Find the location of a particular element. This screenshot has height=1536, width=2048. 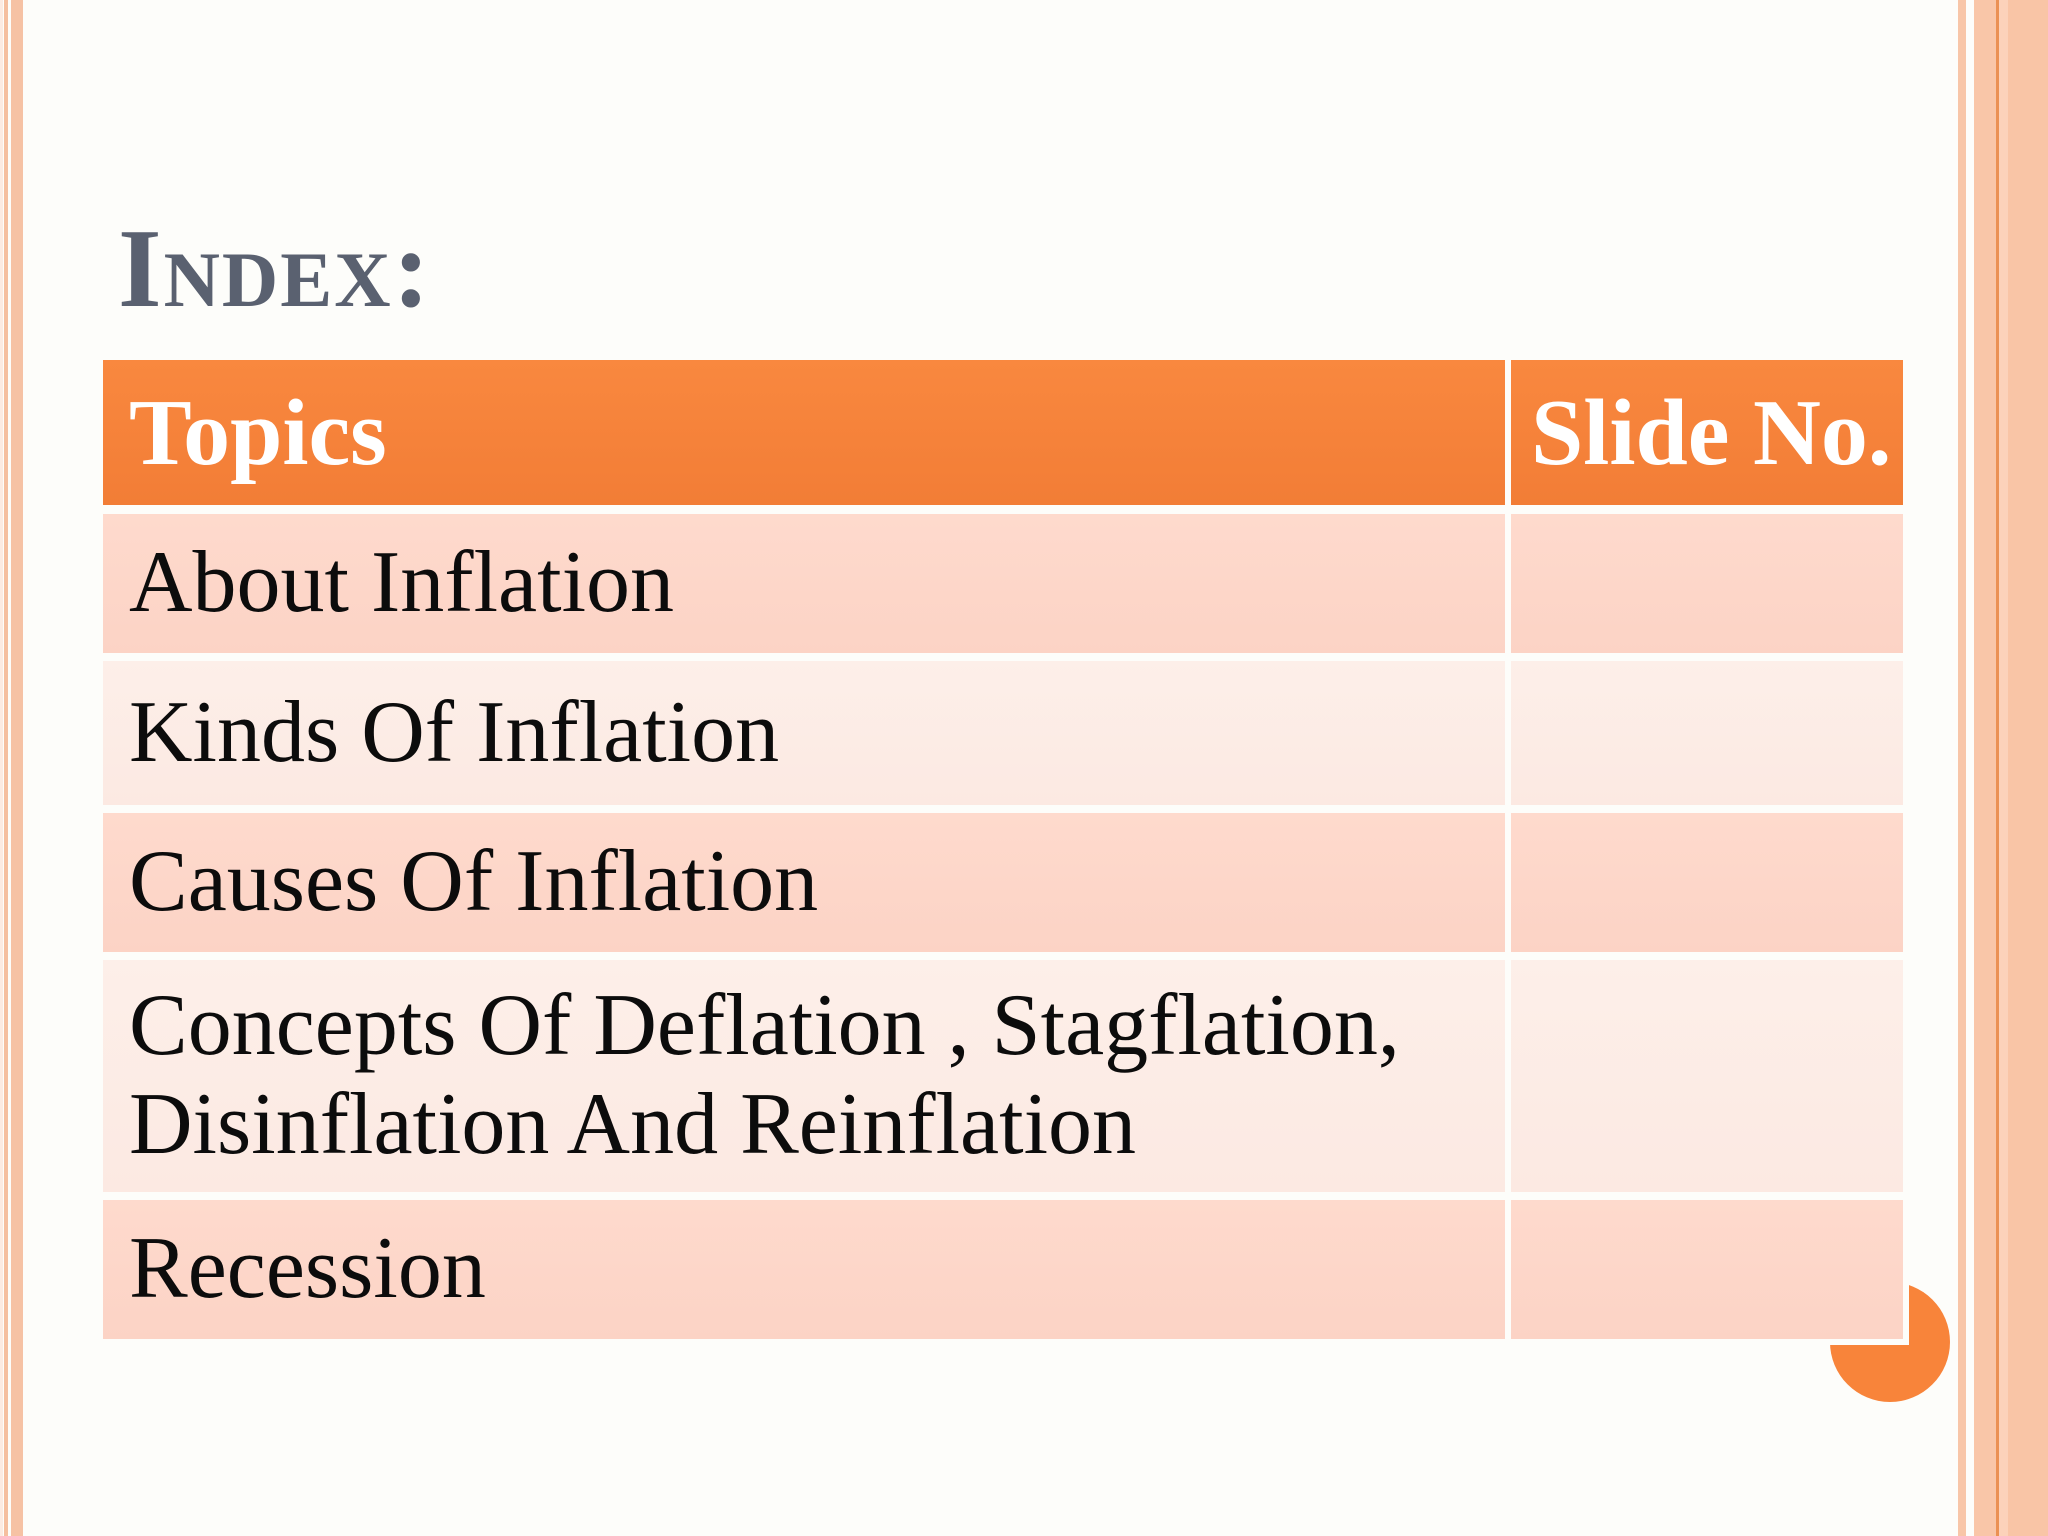

table-row: Recession is located at coordinates (1003, 1269).